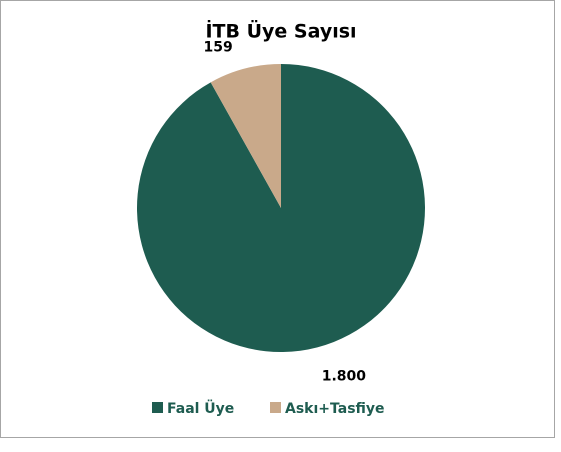 The width and height of the screenshot is (561, 452). I want to click on legend-label: Faal Üye, so click(200, 408).